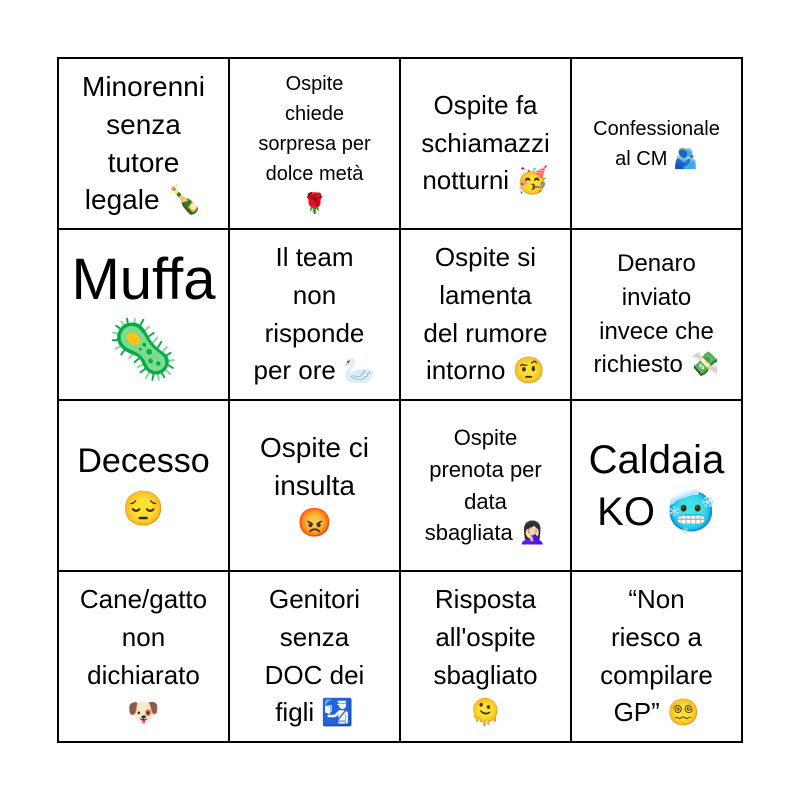  What do you see at coordinates (485, 314) in the screenshot?
I see `bingo-cell-rumore: Ospite si lamenta del rumore intorno 🤨` at bounding box center [485, 314].